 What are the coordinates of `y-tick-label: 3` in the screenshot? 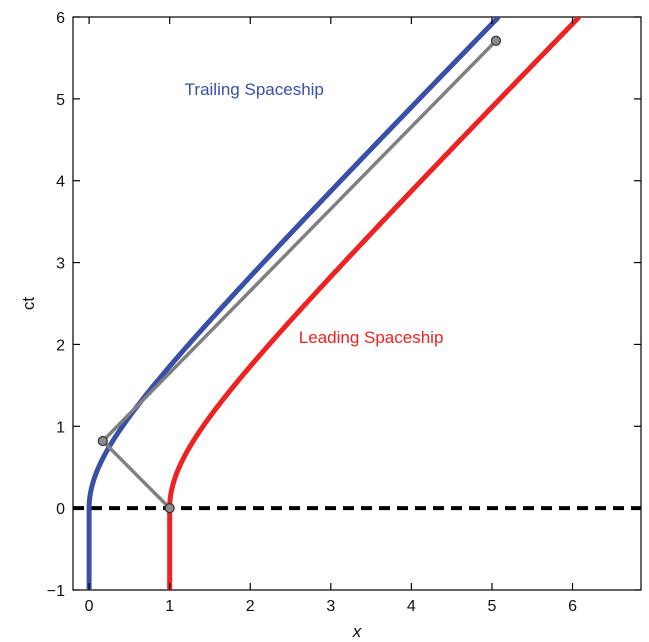 It's located at (60, 264).